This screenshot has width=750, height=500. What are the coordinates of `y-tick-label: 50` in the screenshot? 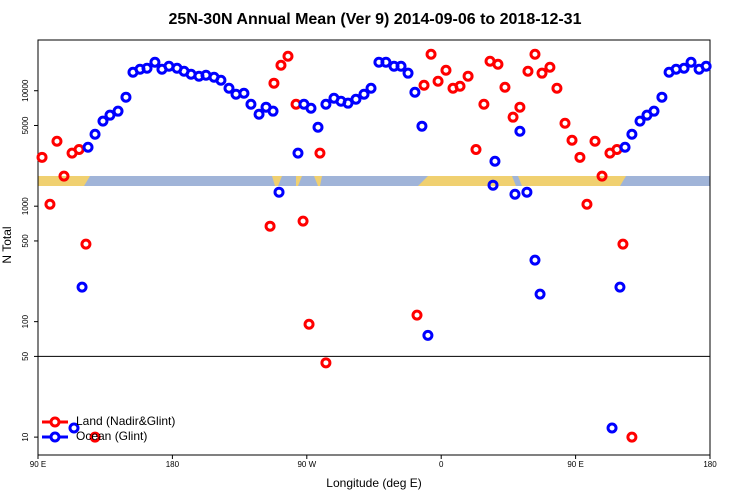 It's located at (25, 355).